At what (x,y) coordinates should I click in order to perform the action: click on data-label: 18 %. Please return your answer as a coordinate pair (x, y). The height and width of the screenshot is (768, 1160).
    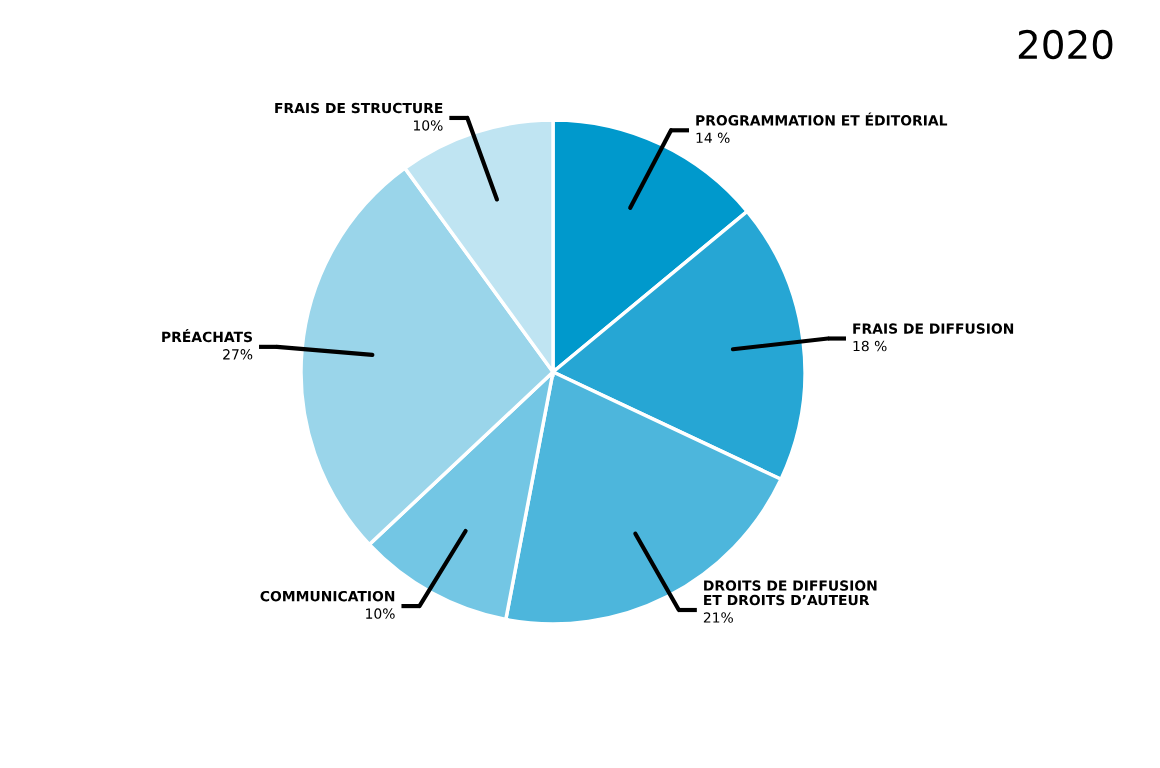
    Looking at the image, I should click on (870, 346).